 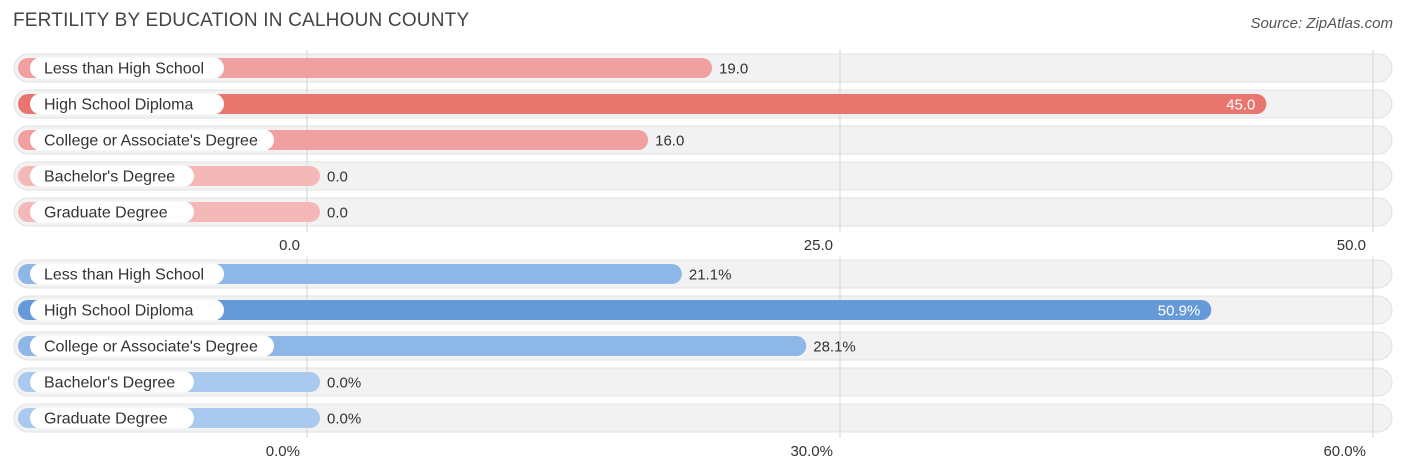 What do you see at coordinates (1240, 105) in the screenshot?
I see `value-label: 45.0` at bounding box center [1240, 105].